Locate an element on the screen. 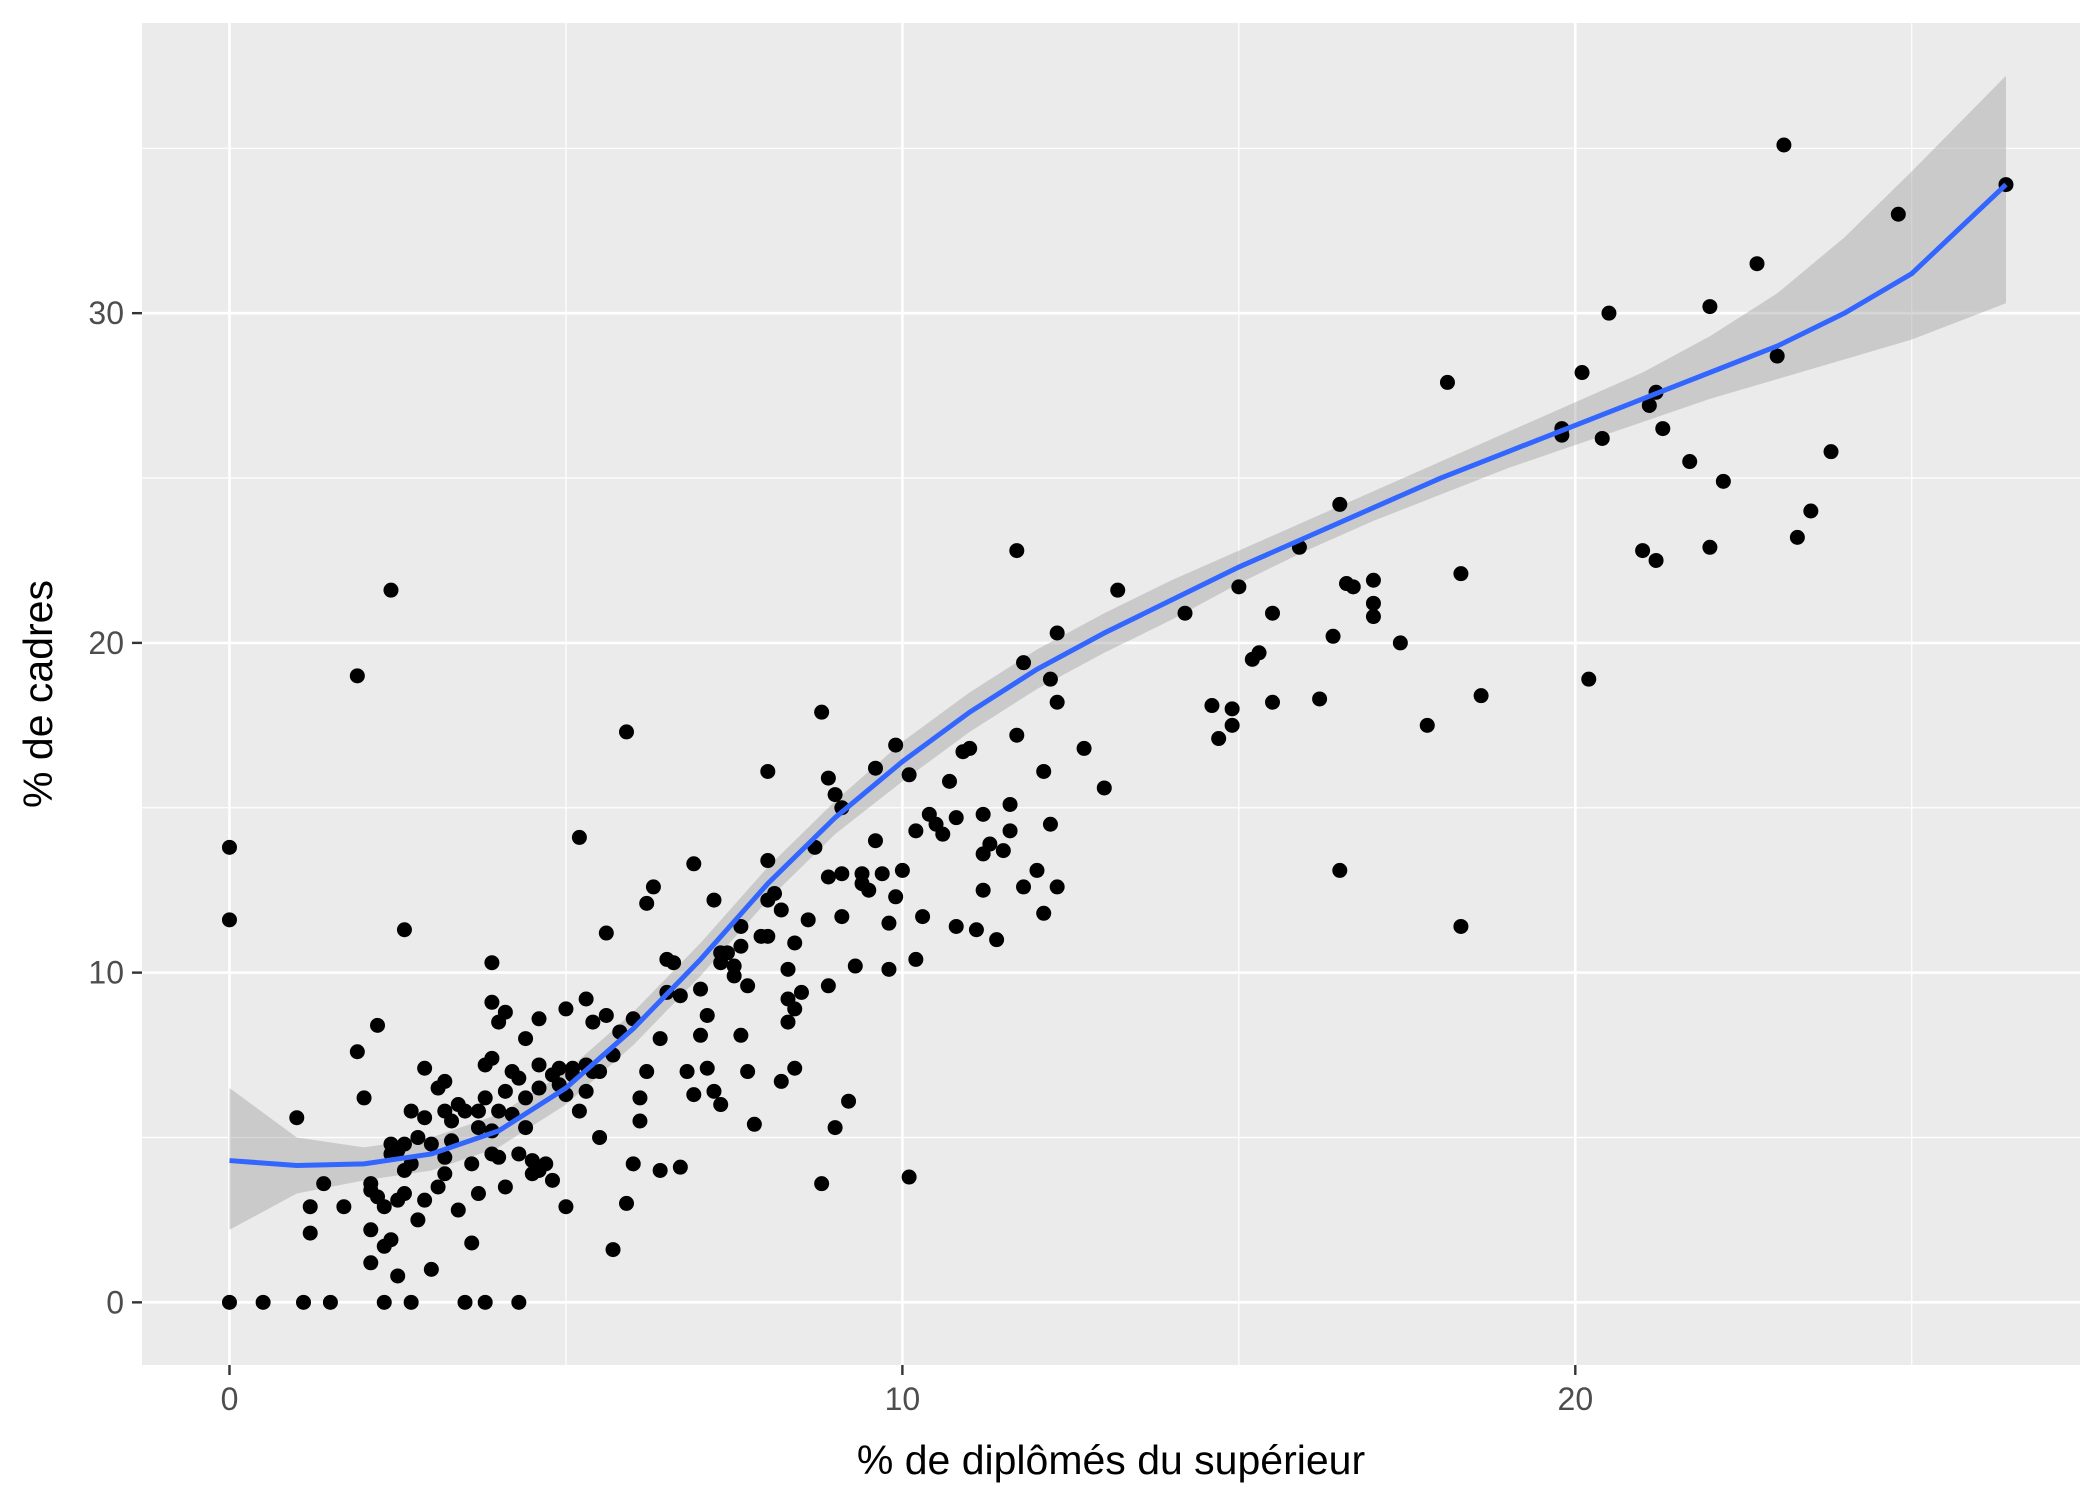  y-tick-label: 10 is located at coordinates (106, 973).